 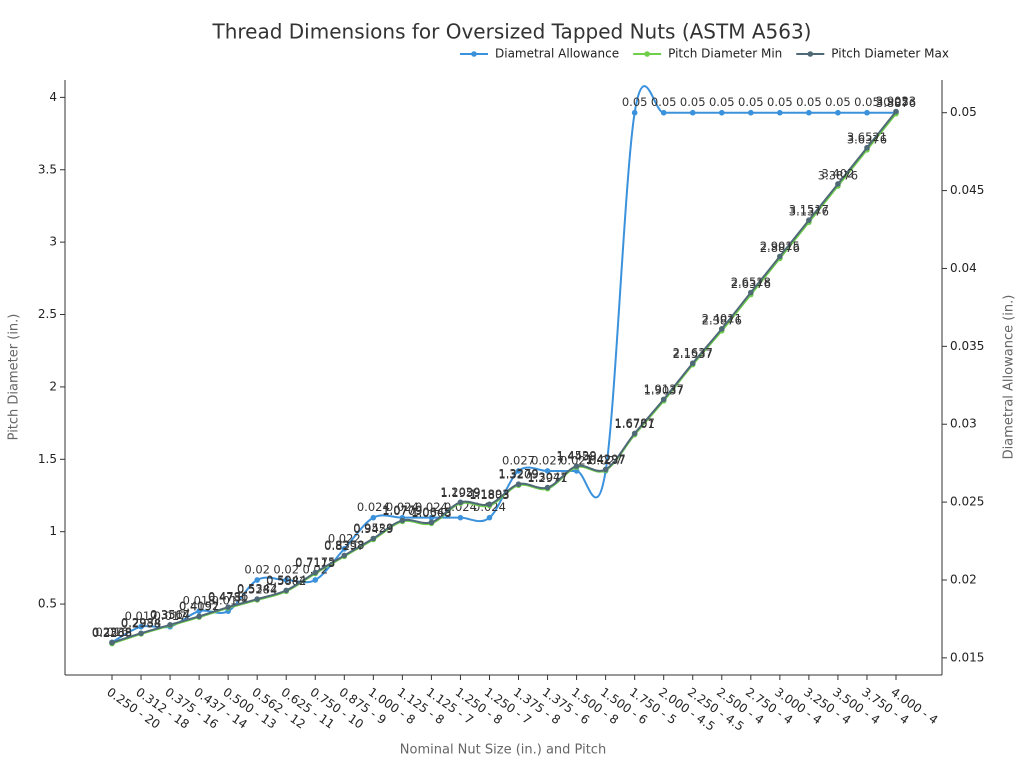 I want to click on y-tick-label: 1.5, so click(x=47, y=459).